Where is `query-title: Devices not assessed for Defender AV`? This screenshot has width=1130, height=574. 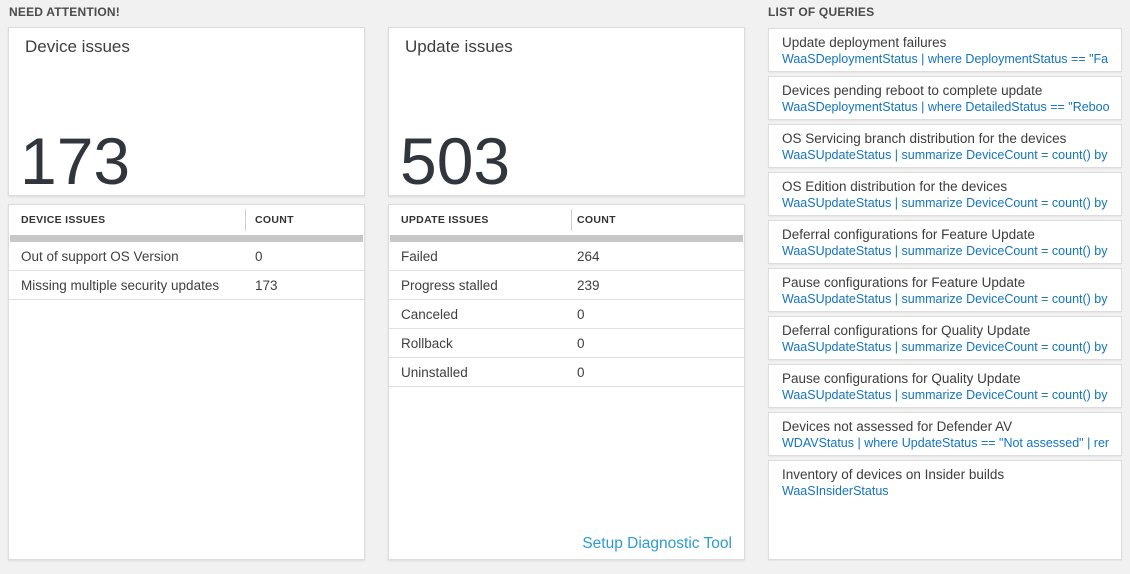 query-title: Devices not assessed for Defender AV is located at coordinates (897, 426).